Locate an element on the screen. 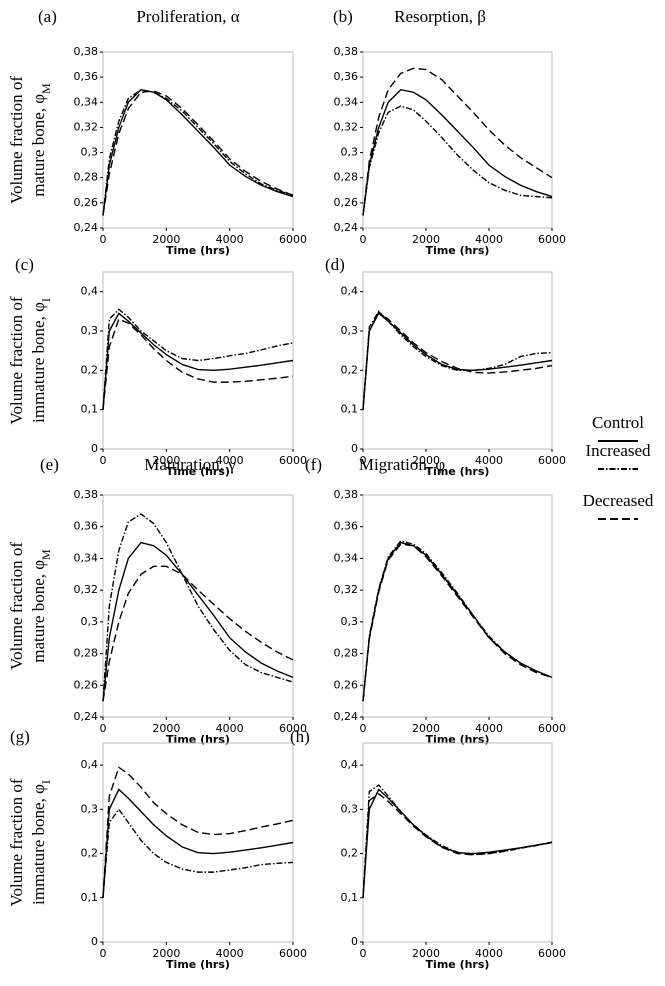 The height and width of the screenshot is (986, 665). panel-label: (c) is located at coordinates (24, 264).